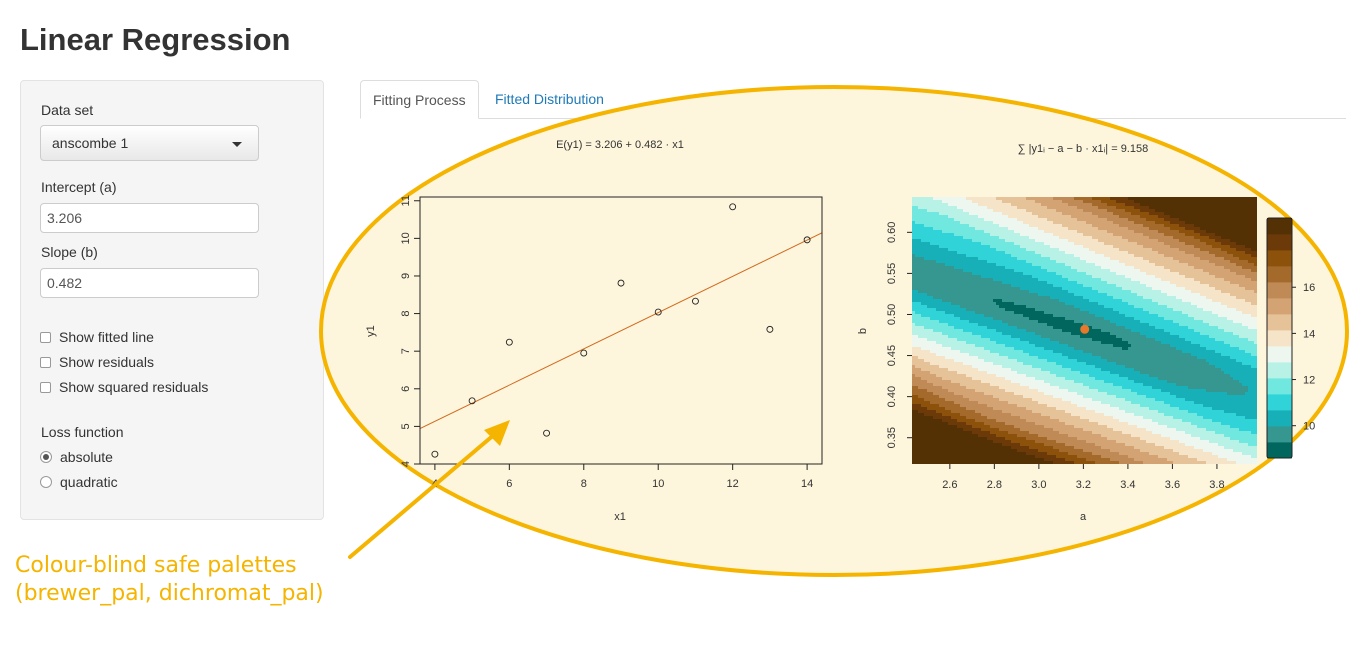 This screenshot has height=658, width=1365. Describe the element at coordinates (76, 457) in the screenshot. I see `loss-absolute-radio: absolute` at that location.